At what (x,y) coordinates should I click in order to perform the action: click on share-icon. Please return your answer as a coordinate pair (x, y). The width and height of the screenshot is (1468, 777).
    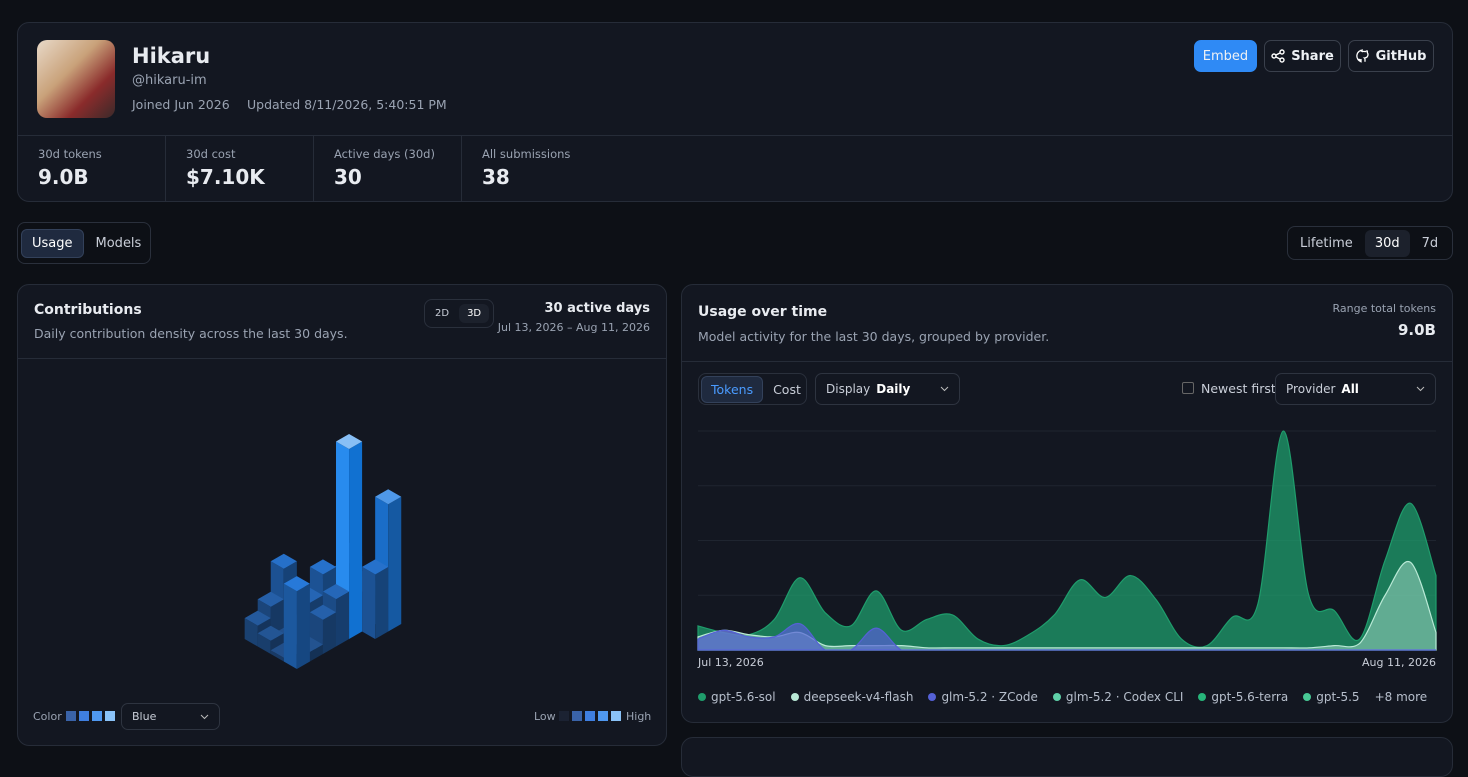
    Looking at the image, I should click on (1278, 56).